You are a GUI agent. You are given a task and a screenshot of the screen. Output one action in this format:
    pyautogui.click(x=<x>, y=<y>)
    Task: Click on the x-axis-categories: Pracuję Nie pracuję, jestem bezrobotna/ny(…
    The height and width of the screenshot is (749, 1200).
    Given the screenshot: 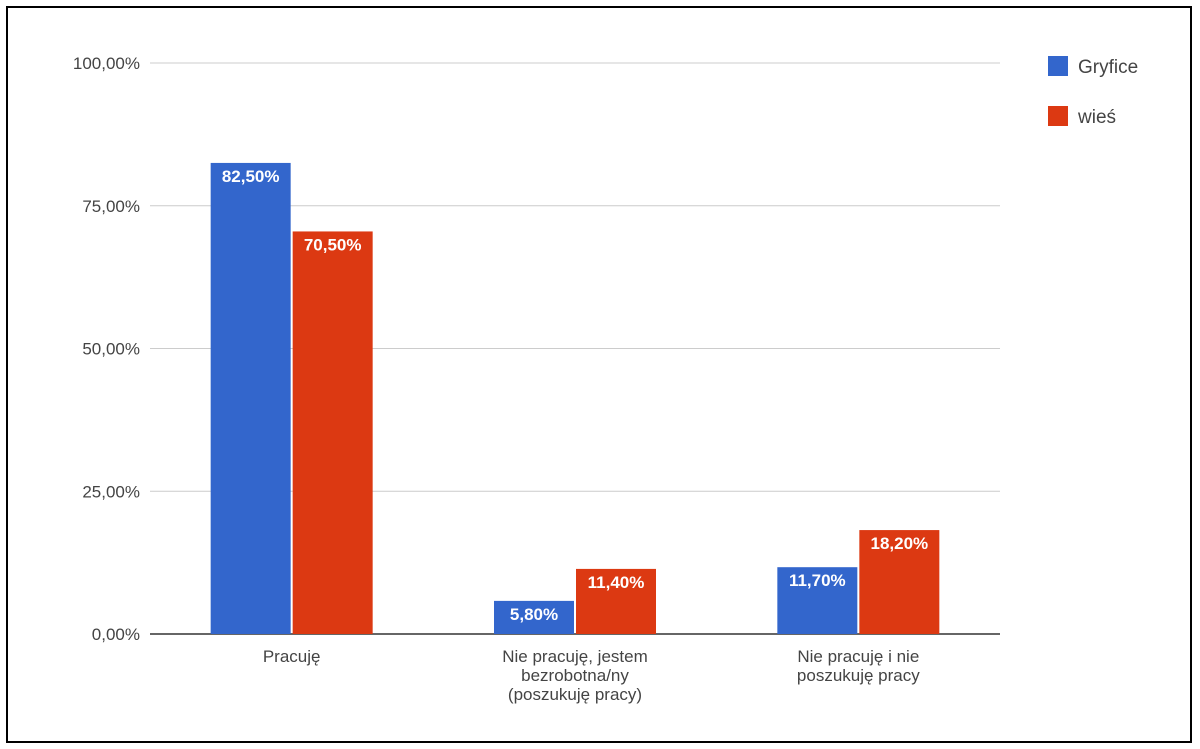 What is the action you would take?
    pyautogui.click(x=591, y=675)
    